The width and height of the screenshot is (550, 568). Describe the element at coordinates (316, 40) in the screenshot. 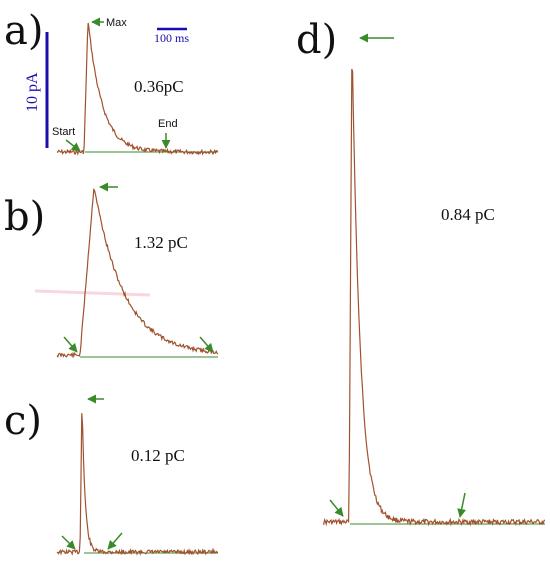

I see `panel-d-label: d)` at that location.